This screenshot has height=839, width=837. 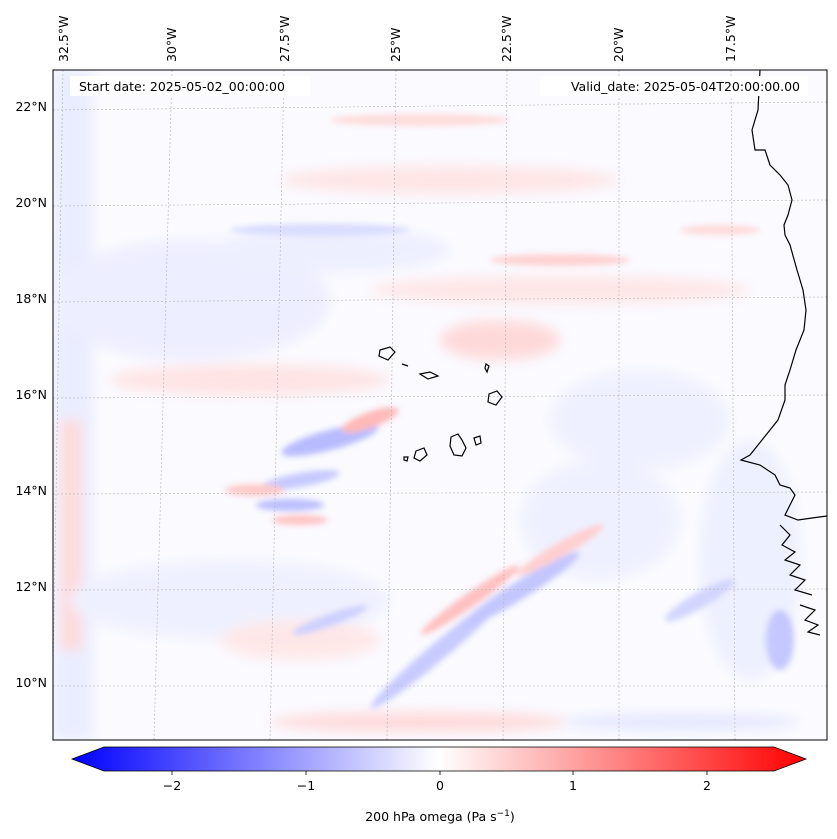 I want to click on lon-label: 25°W, so click(x=395, y=44).